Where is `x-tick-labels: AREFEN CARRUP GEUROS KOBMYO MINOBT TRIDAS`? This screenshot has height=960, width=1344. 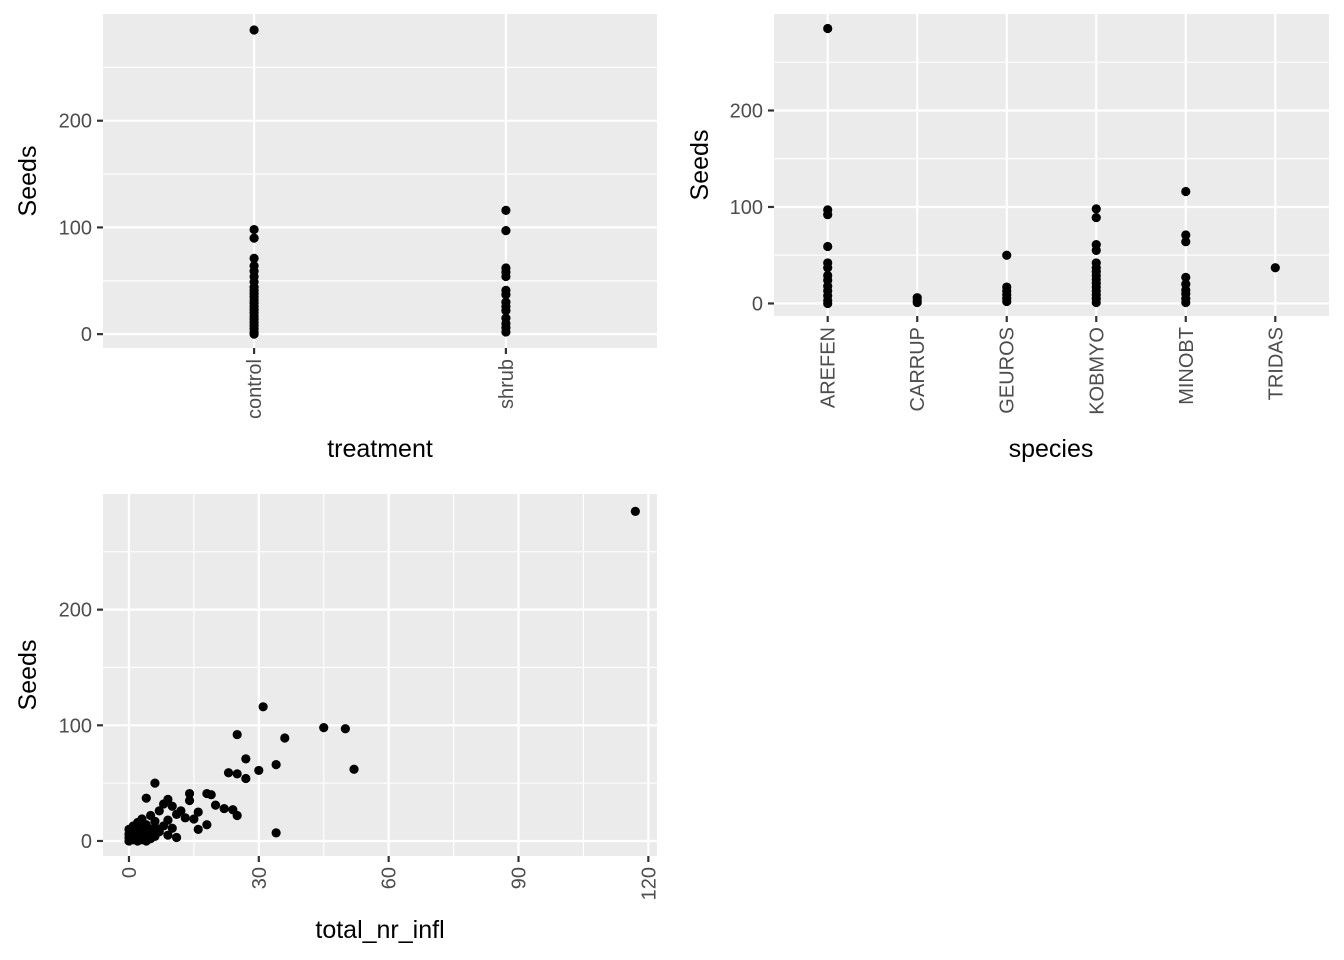 x-tick-labels: AREFEN CARRUP GEUROS KOBMYO MINOBT TRIDAS is located at coordinates (1053, 371).